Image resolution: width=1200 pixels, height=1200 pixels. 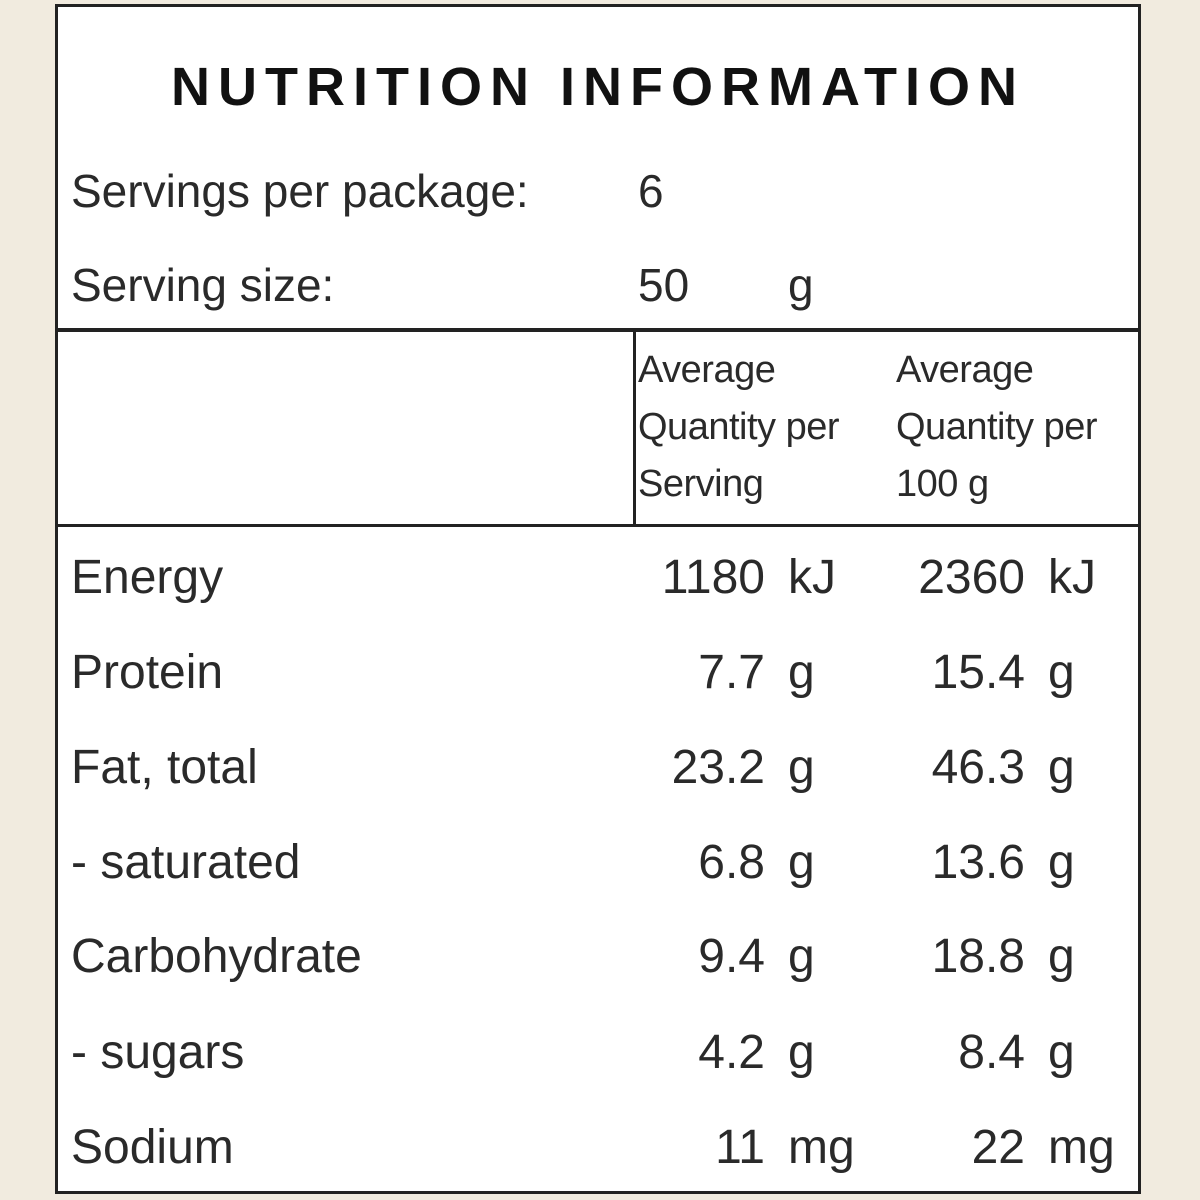 What do you see at coordinates (731, 1052) in the screenshot?
I see `serving-value: 4.2` at bounding box center [731, 1052].